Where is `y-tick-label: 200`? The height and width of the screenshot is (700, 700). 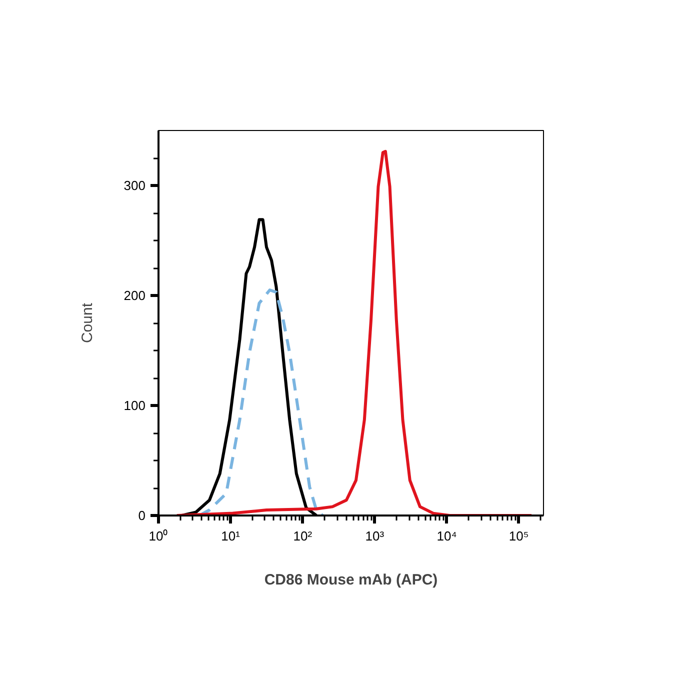 y-tick-label: 200 is located at coordinates (135, 295).